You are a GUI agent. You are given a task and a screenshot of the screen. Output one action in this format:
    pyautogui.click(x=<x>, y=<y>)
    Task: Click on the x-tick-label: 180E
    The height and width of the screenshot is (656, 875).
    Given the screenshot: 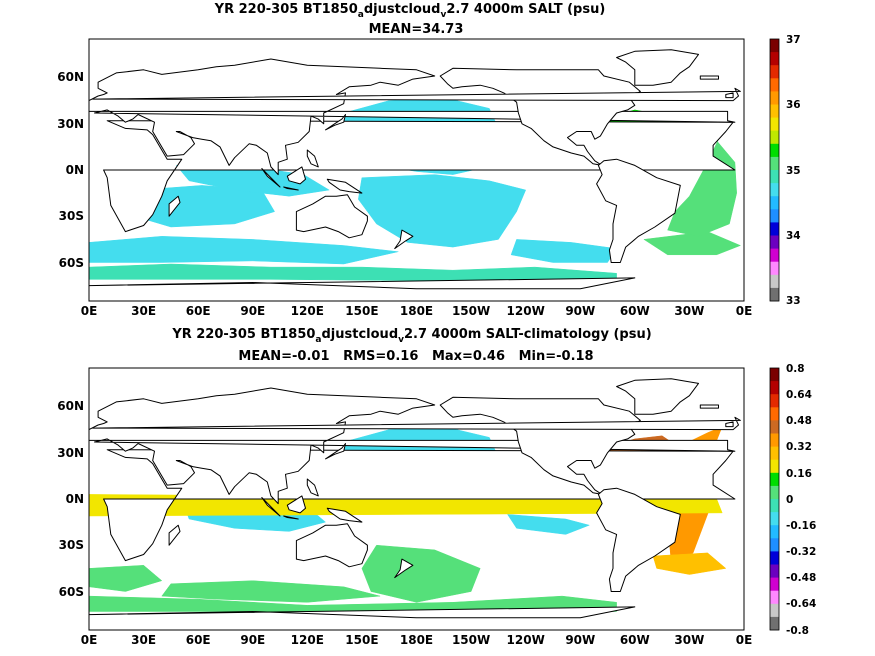 What is the action you would take?
    pyautogui.click(x=416, y=311)
    